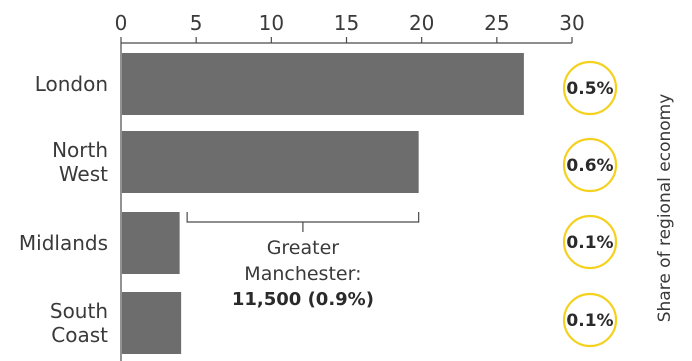 The image size is (692, 361). I want to click on category-label: North West, so click(80, 162).